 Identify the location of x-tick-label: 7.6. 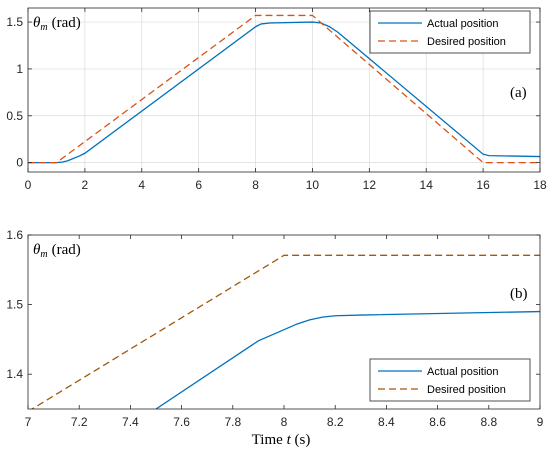
(181, 422).